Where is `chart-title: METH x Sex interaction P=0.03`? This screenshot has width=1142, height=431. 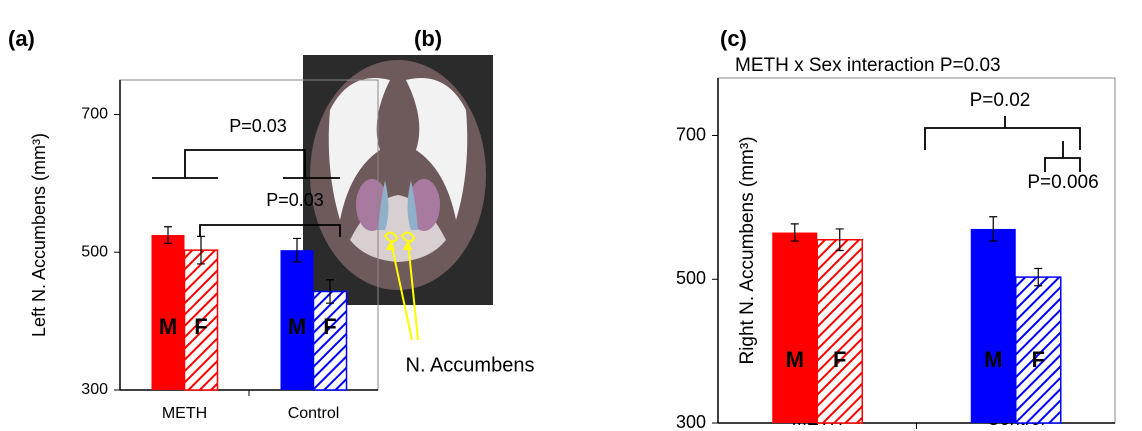 chart-title: METH x Sex interaction P=0.03 is located at coordinates (868, 65).